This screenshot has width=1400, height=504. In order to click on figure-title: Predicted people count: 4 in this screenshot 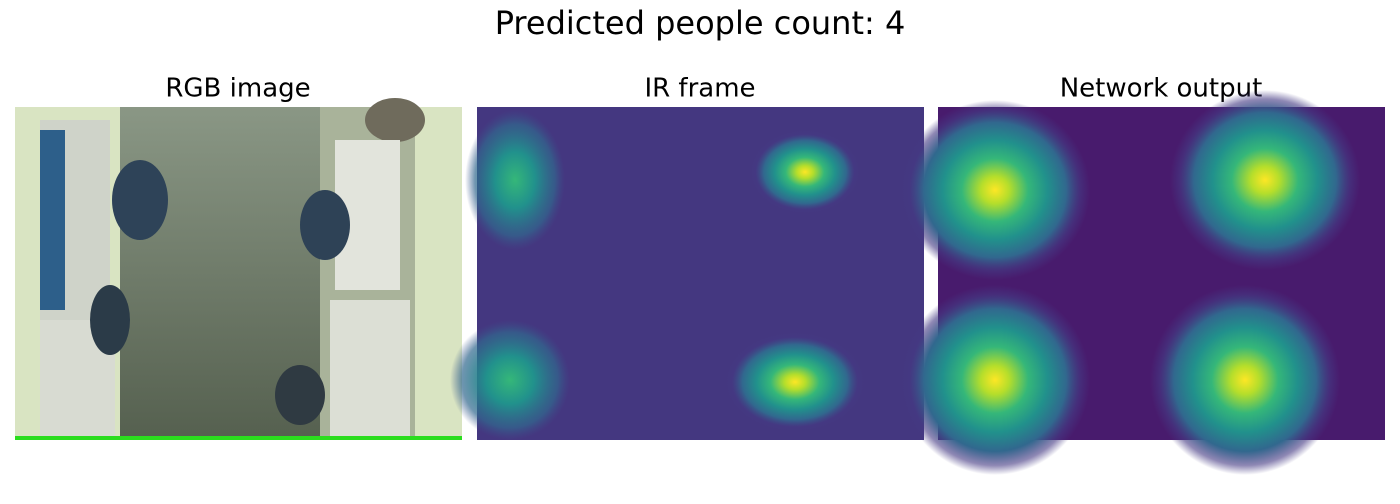, I will do `click(700, 23)`.